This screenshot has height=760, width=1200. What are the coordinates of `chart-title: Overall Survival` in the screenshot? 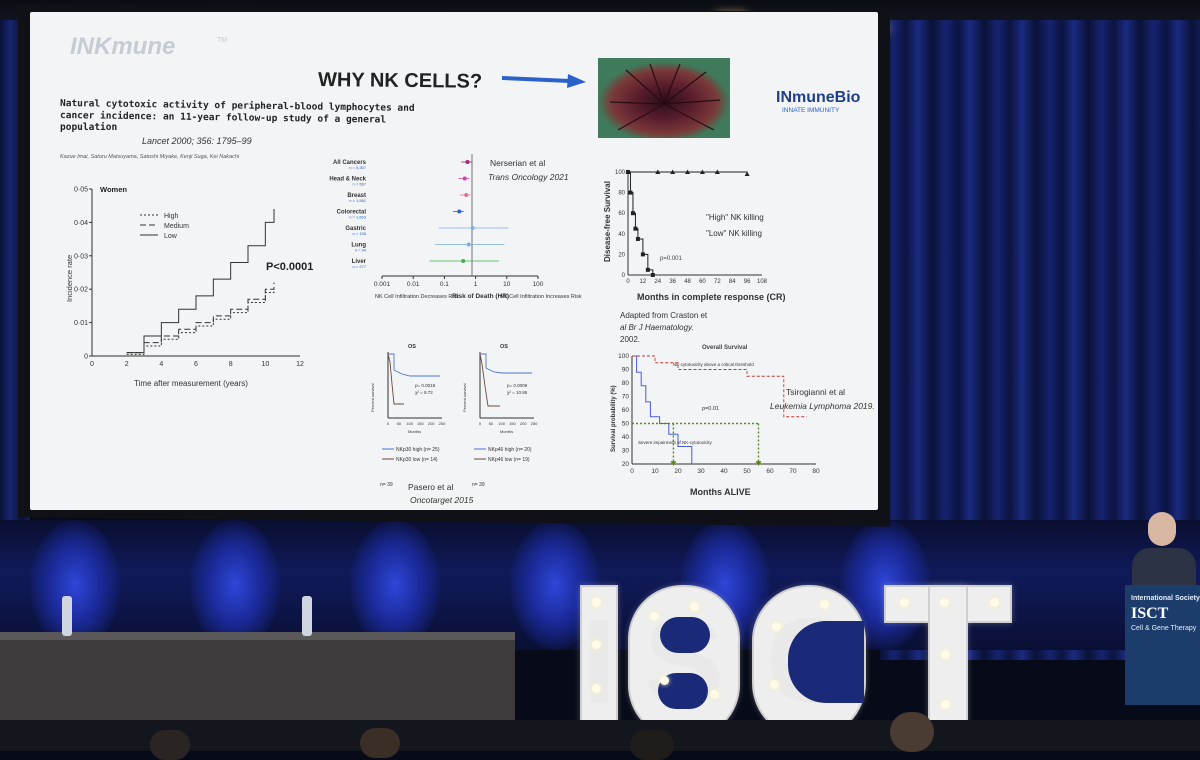 It's located at (725, 348).